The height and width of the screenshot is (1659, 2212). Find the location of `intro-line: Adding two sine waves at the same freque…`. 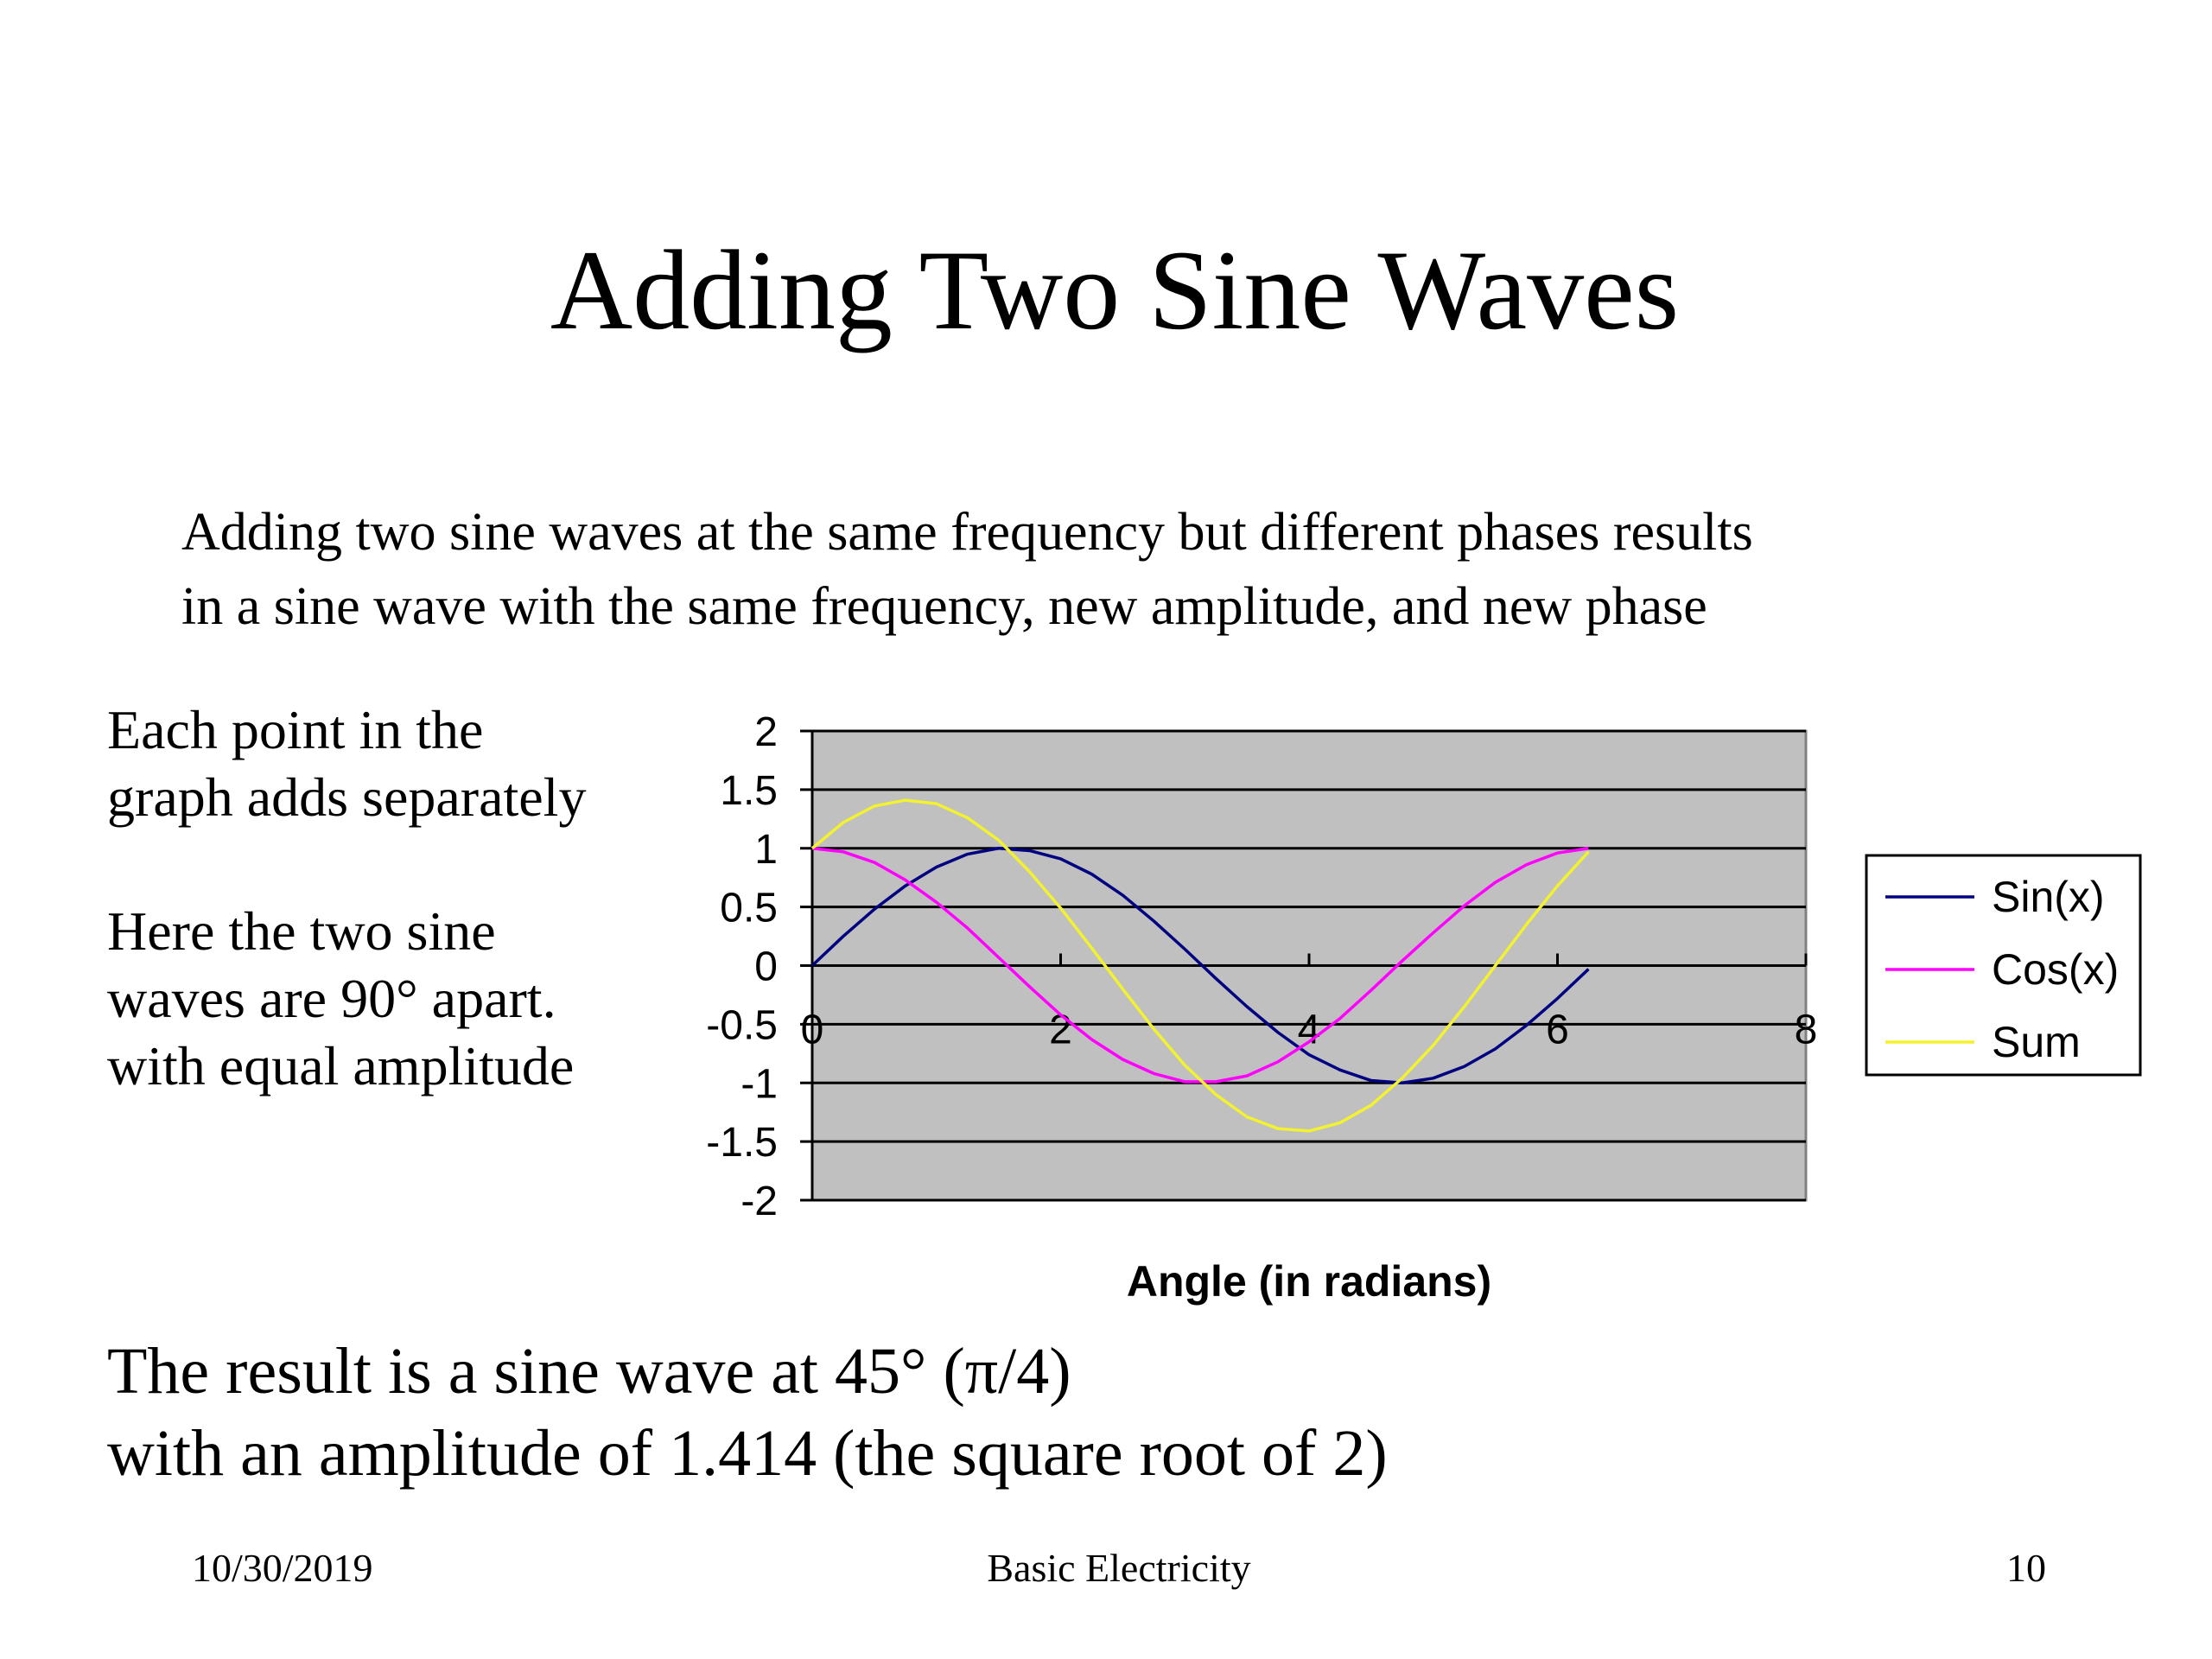

intro-line: Adding two sine waves at the same freque… is located at coordinates (967, 532).